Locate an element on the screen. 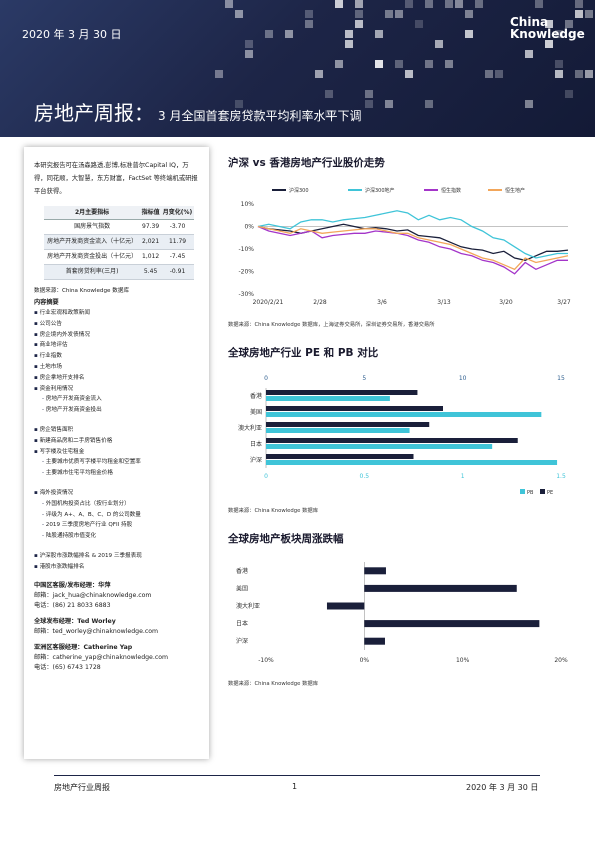  legend-label: PE is located at coordinates (550, 493).